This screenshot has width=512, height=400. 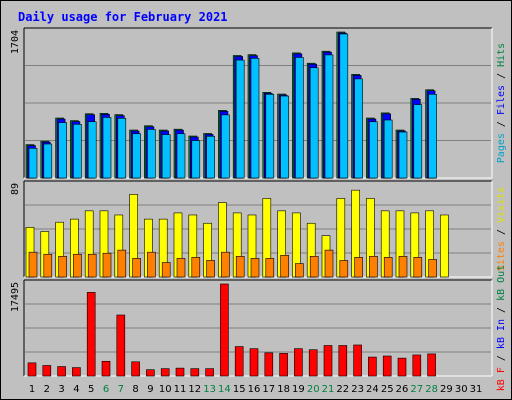 I want to click on x-tick-label: 16, so click(x=254, y=389).